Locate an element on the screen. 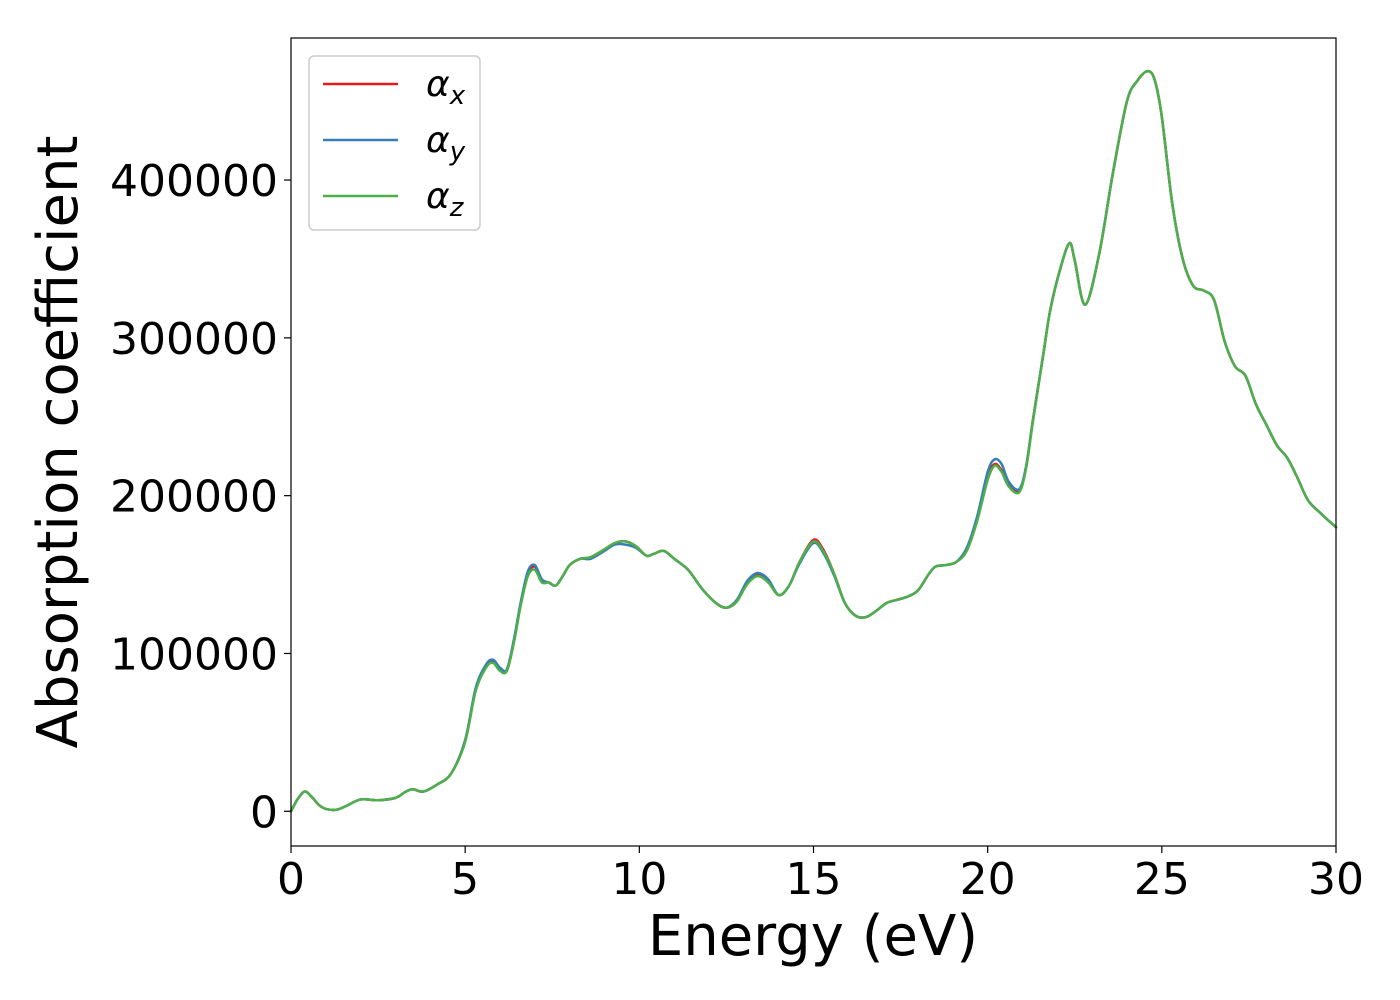  x-tick-label: 5 is located at coordinates (465, 879).